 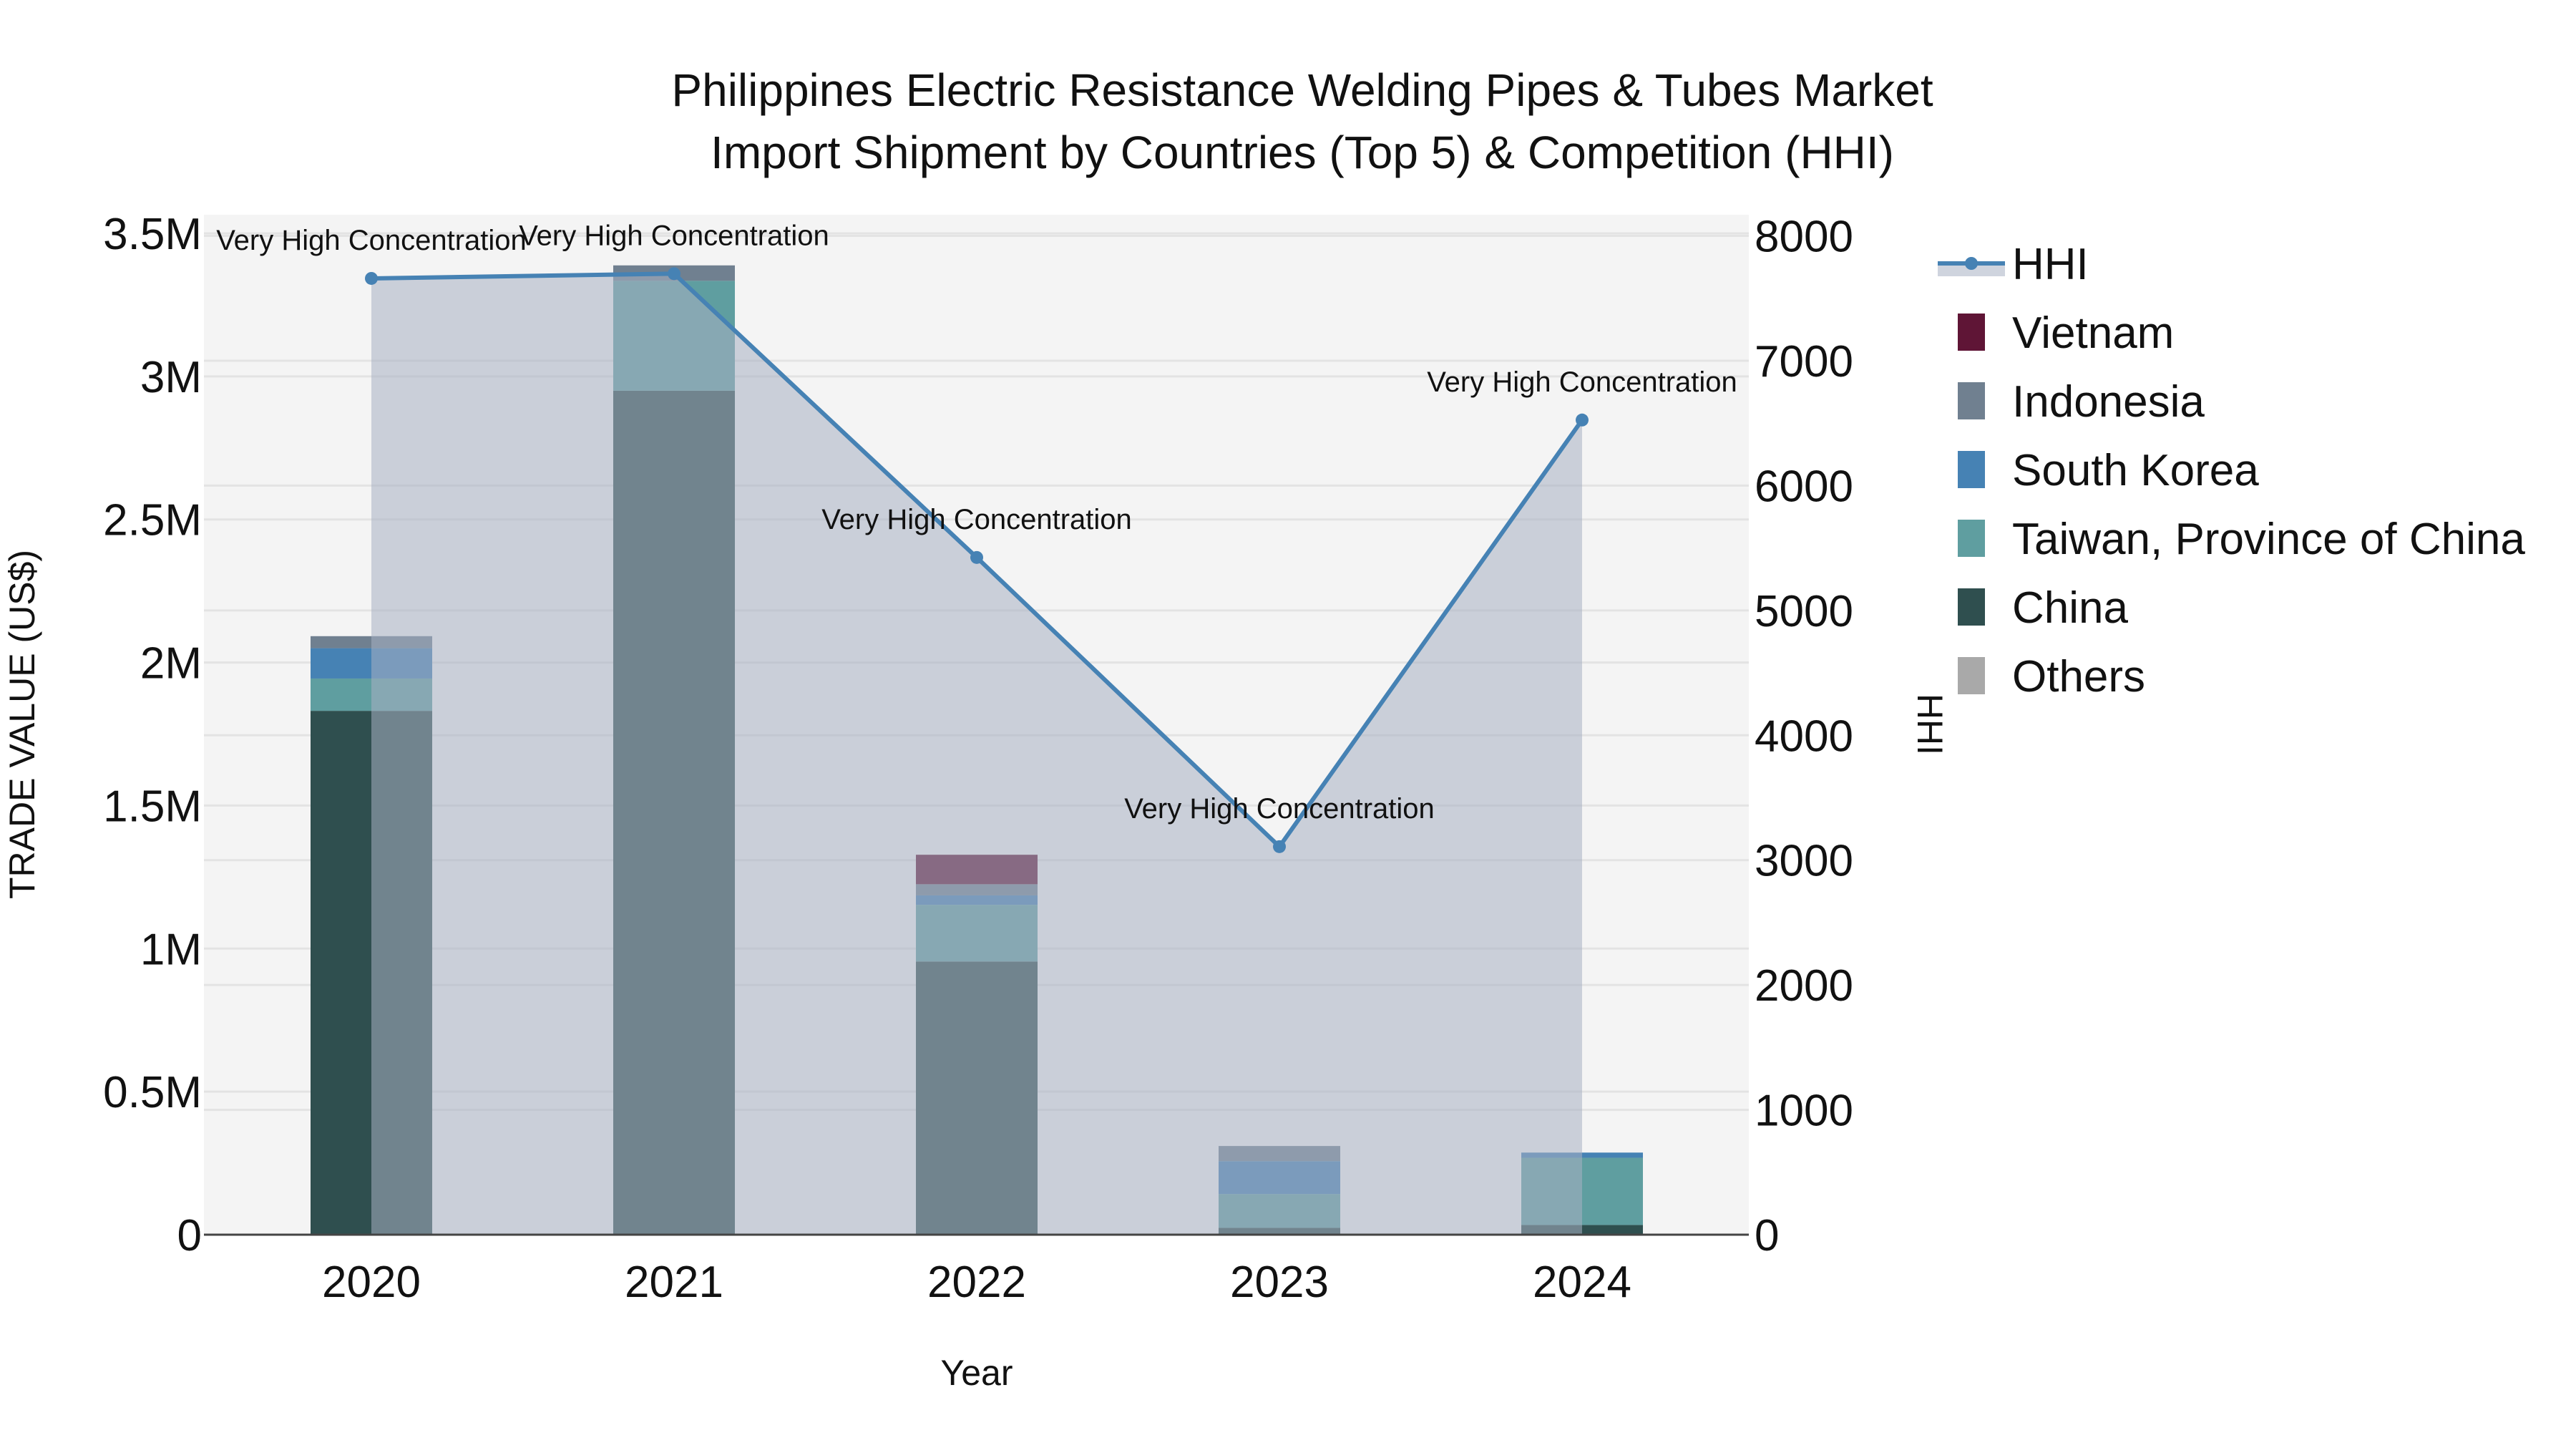 I want to click on legend-label: Taiwan, Province of China, so click(x=2268, y=539).